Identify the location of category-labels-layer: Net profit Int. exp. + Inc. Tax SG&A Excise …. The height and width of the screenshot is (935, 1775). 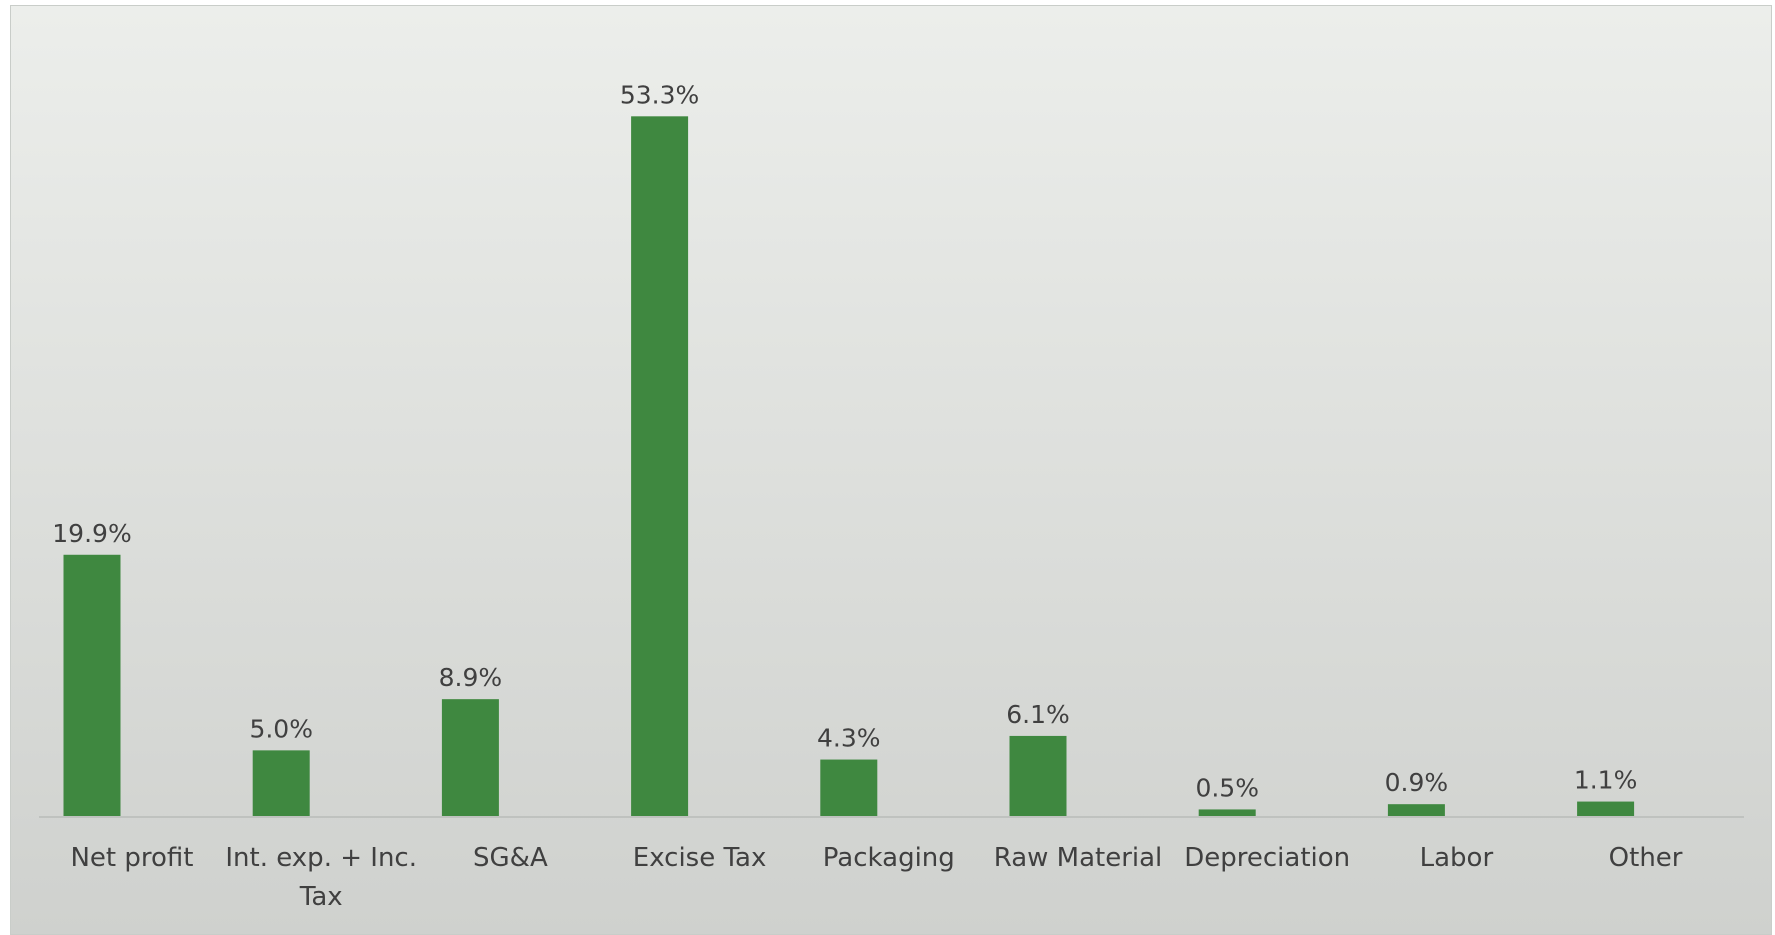
(876, 877).